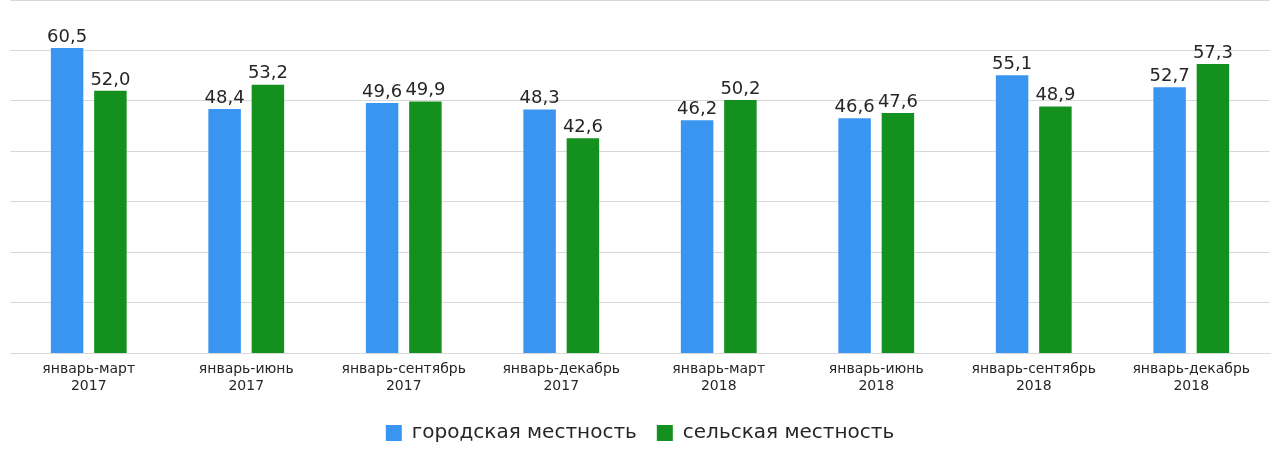  Describe the element at coordinates (89, 377) in the screenshot. I see `x-tick-label: январь-март 2017` at that location.